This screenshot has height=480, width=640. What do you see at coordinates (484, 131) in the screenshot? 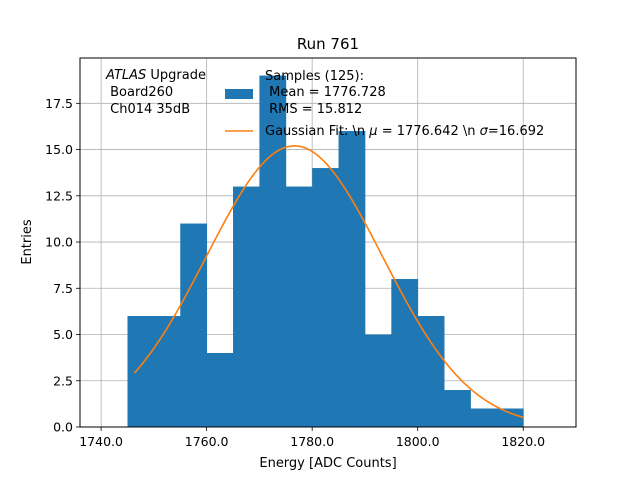
I see `legend-fit-sigma: σ` at bounding box center [484, 131].